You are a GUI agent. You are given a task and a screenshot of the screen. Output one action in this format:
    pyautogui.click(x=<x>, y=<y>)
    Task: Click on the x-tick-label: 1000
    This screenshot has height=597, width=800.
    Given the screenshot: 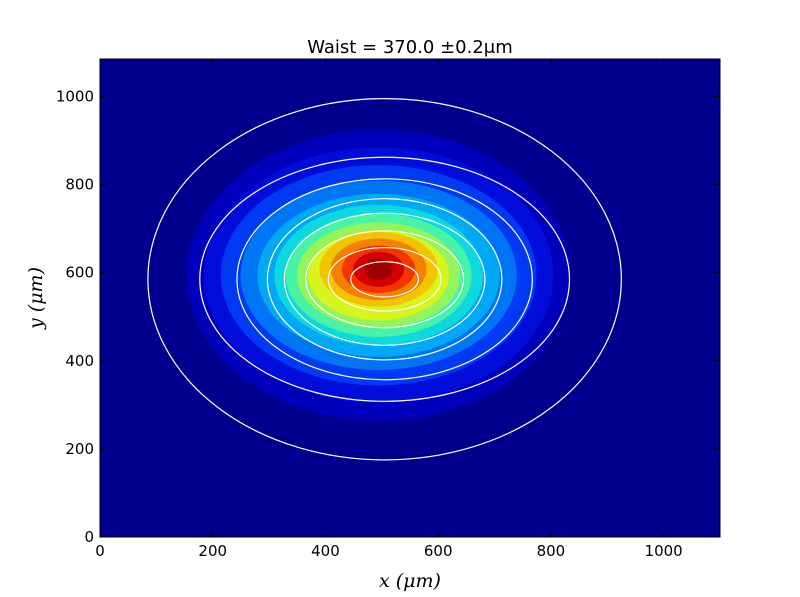 What is the action you would take?
    pyautogui.click(x=664, y=551)
    